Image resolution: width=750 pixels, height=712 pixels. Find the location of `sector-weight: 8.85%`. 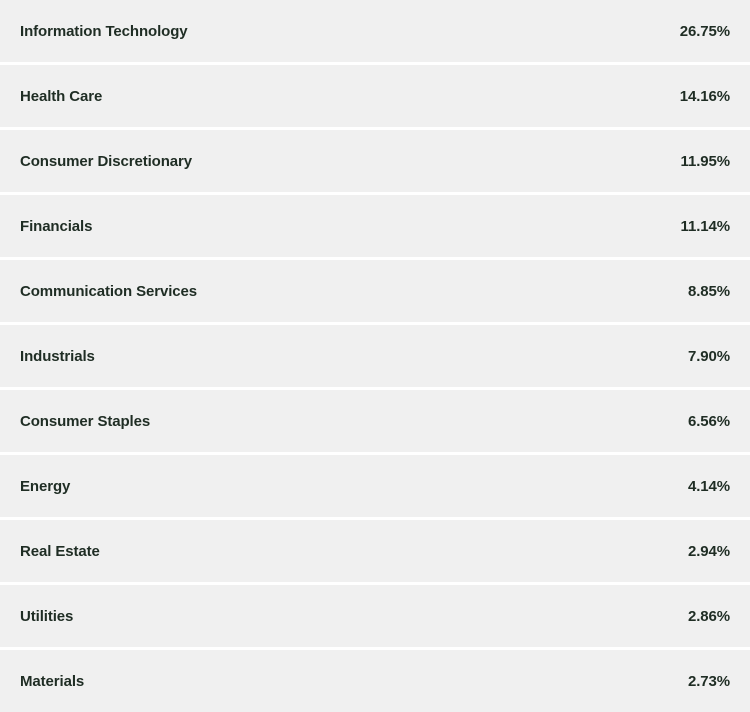

sector-weight: 8.85% is located at coordinates (708, 291).